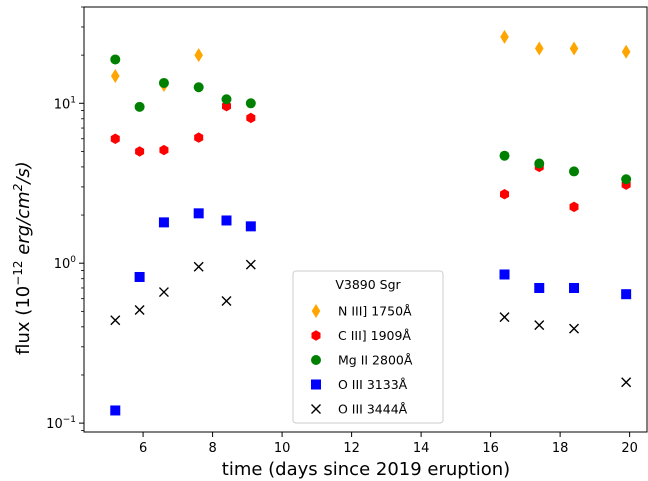 Image resolution: width=648 pixels, height=481 pixels. What do you see at coordinates (366, 469) in the screenshot?
I see `x-axis-label: time (days since 2019 eruption)` at bounding box center [366, 469].